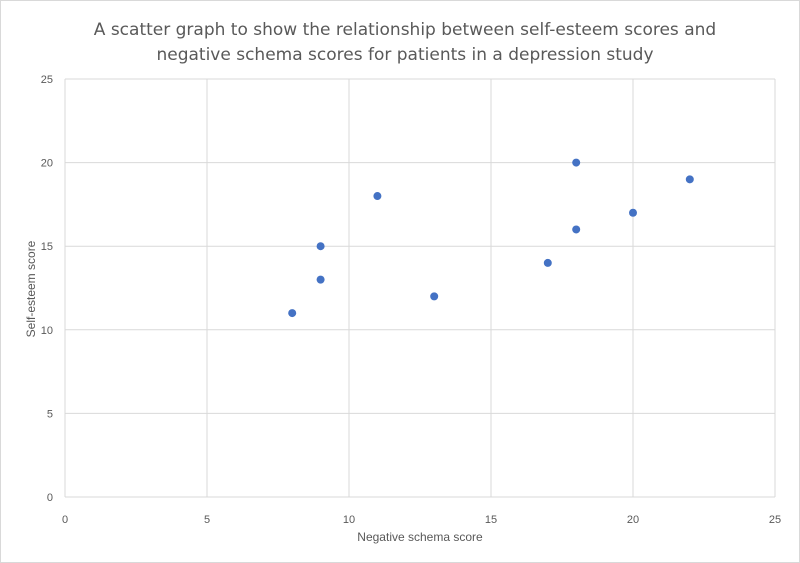 This screenshot has width=800, height=563. What do you see at coordinates (775, 520) in the screenshot?
I see `x-tick-label: 25` at bounding box center [775, 520].